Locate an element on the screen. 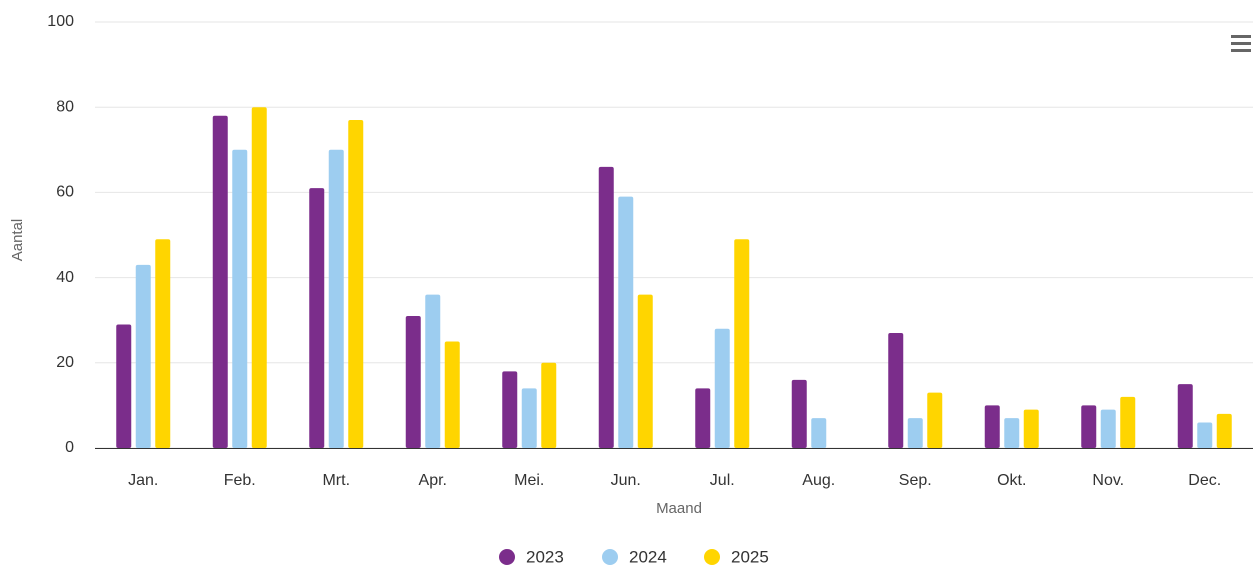  x-tick-label: Aug. is located at coordinates (818, 480).